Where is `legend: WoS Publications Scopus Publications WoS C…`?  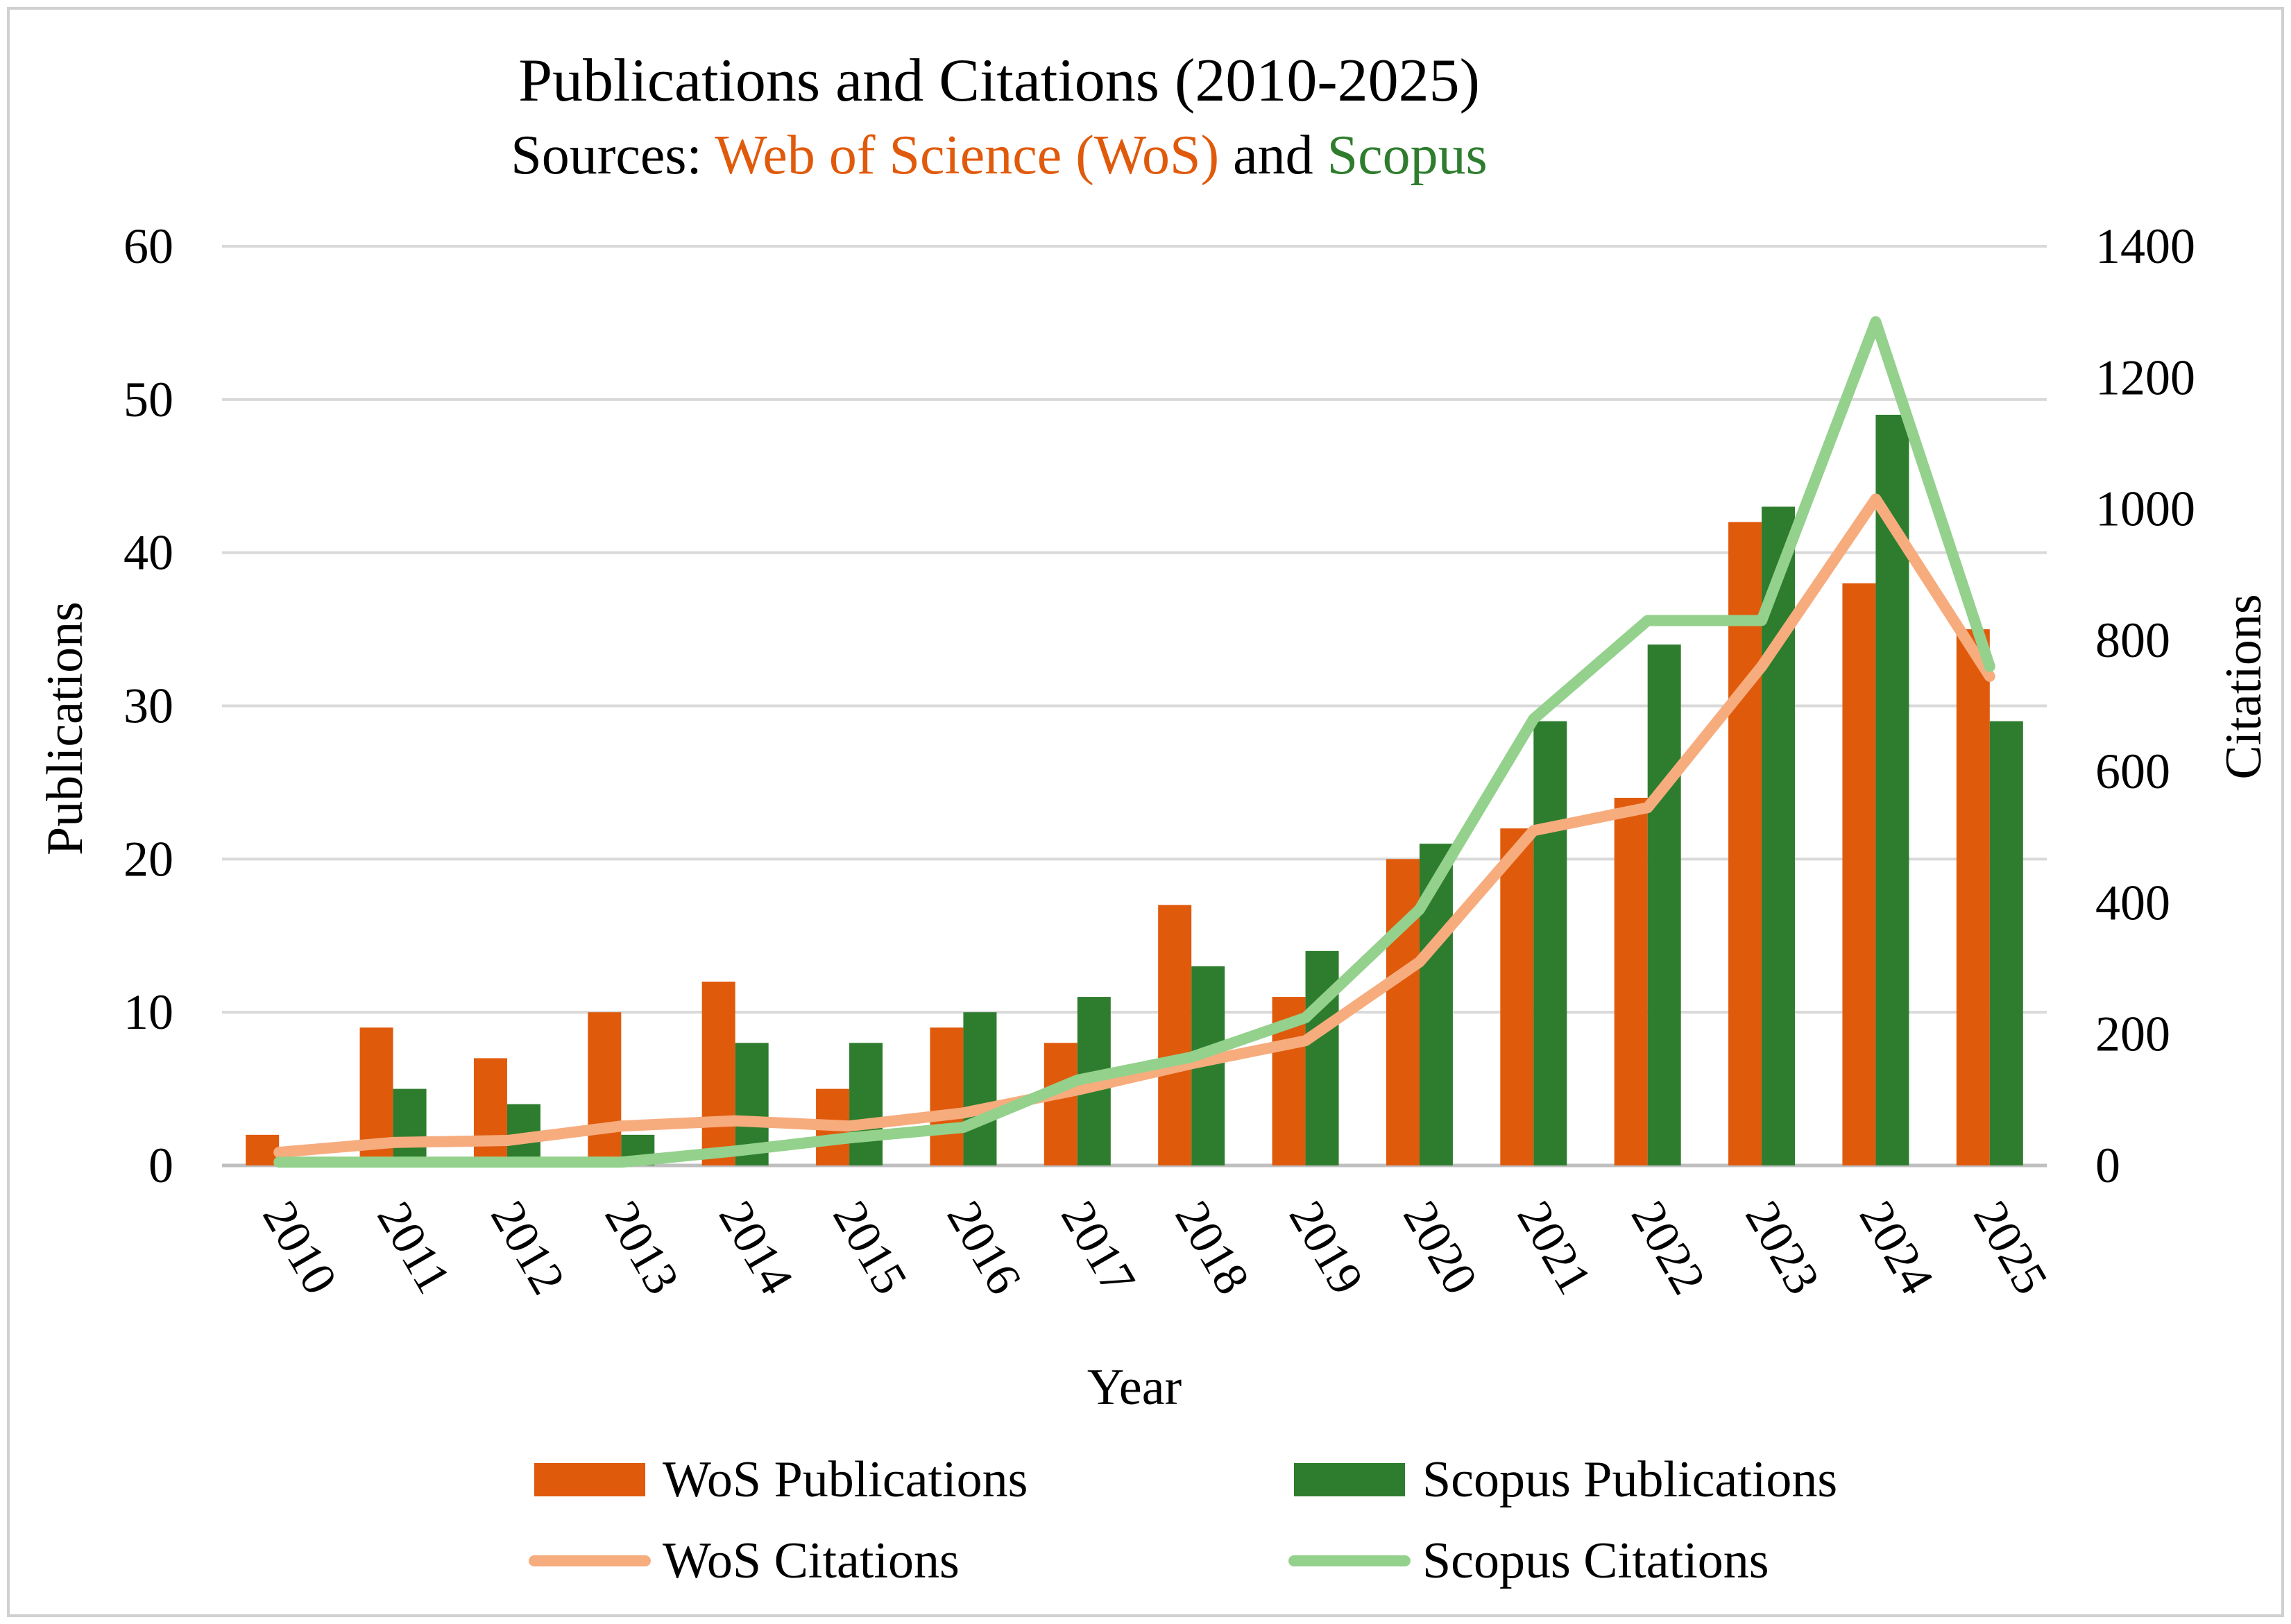 legend: WoS Publications Scopus Publications WoS C… is located at coordinates (1183, 1520).